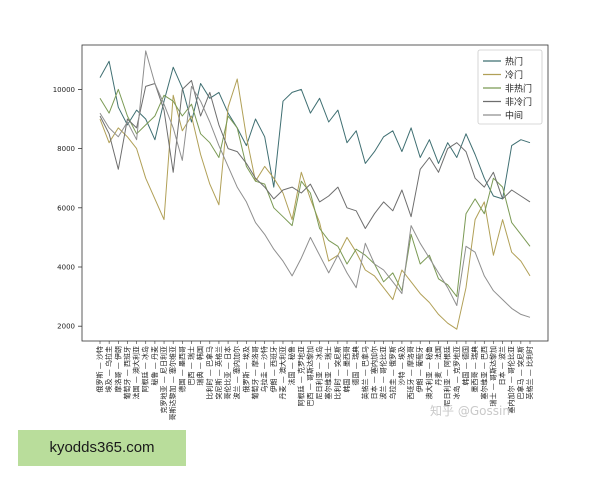 Image resolution: width=600 pixels, height=480 pixels. What do you see at coordinates (410, 372) in the screenshot?
I see `x-tick-label: 西班牙 — 摩洛哥` at bounding box center [410, 372].